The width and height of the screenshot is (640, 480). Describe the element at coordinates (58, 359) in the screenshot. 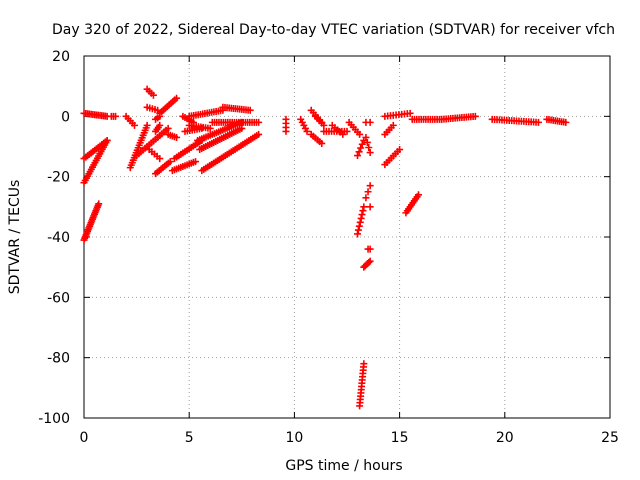

I see `y-tick-label: -80` at that location.